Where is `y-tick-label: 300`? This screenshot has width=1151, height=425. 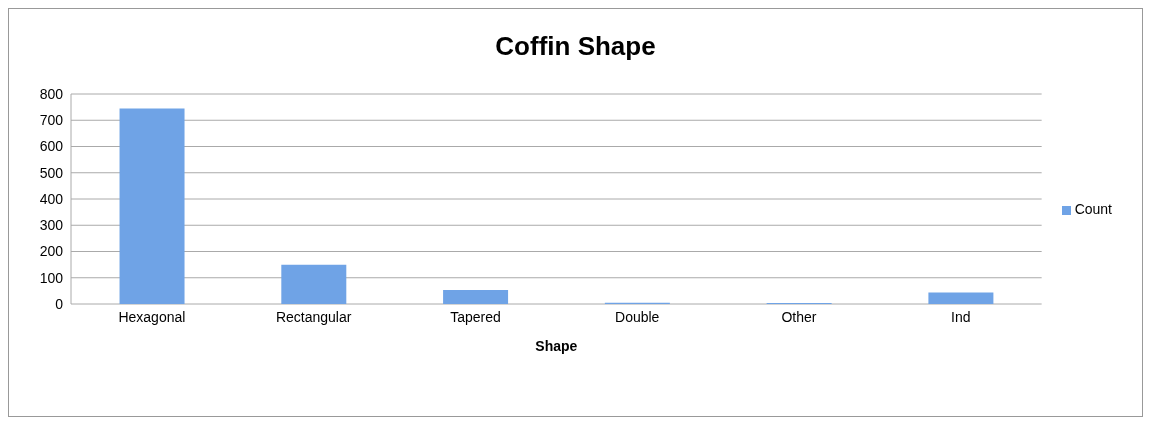
y-tick-label: 300 is located at coordinates (51, 225).